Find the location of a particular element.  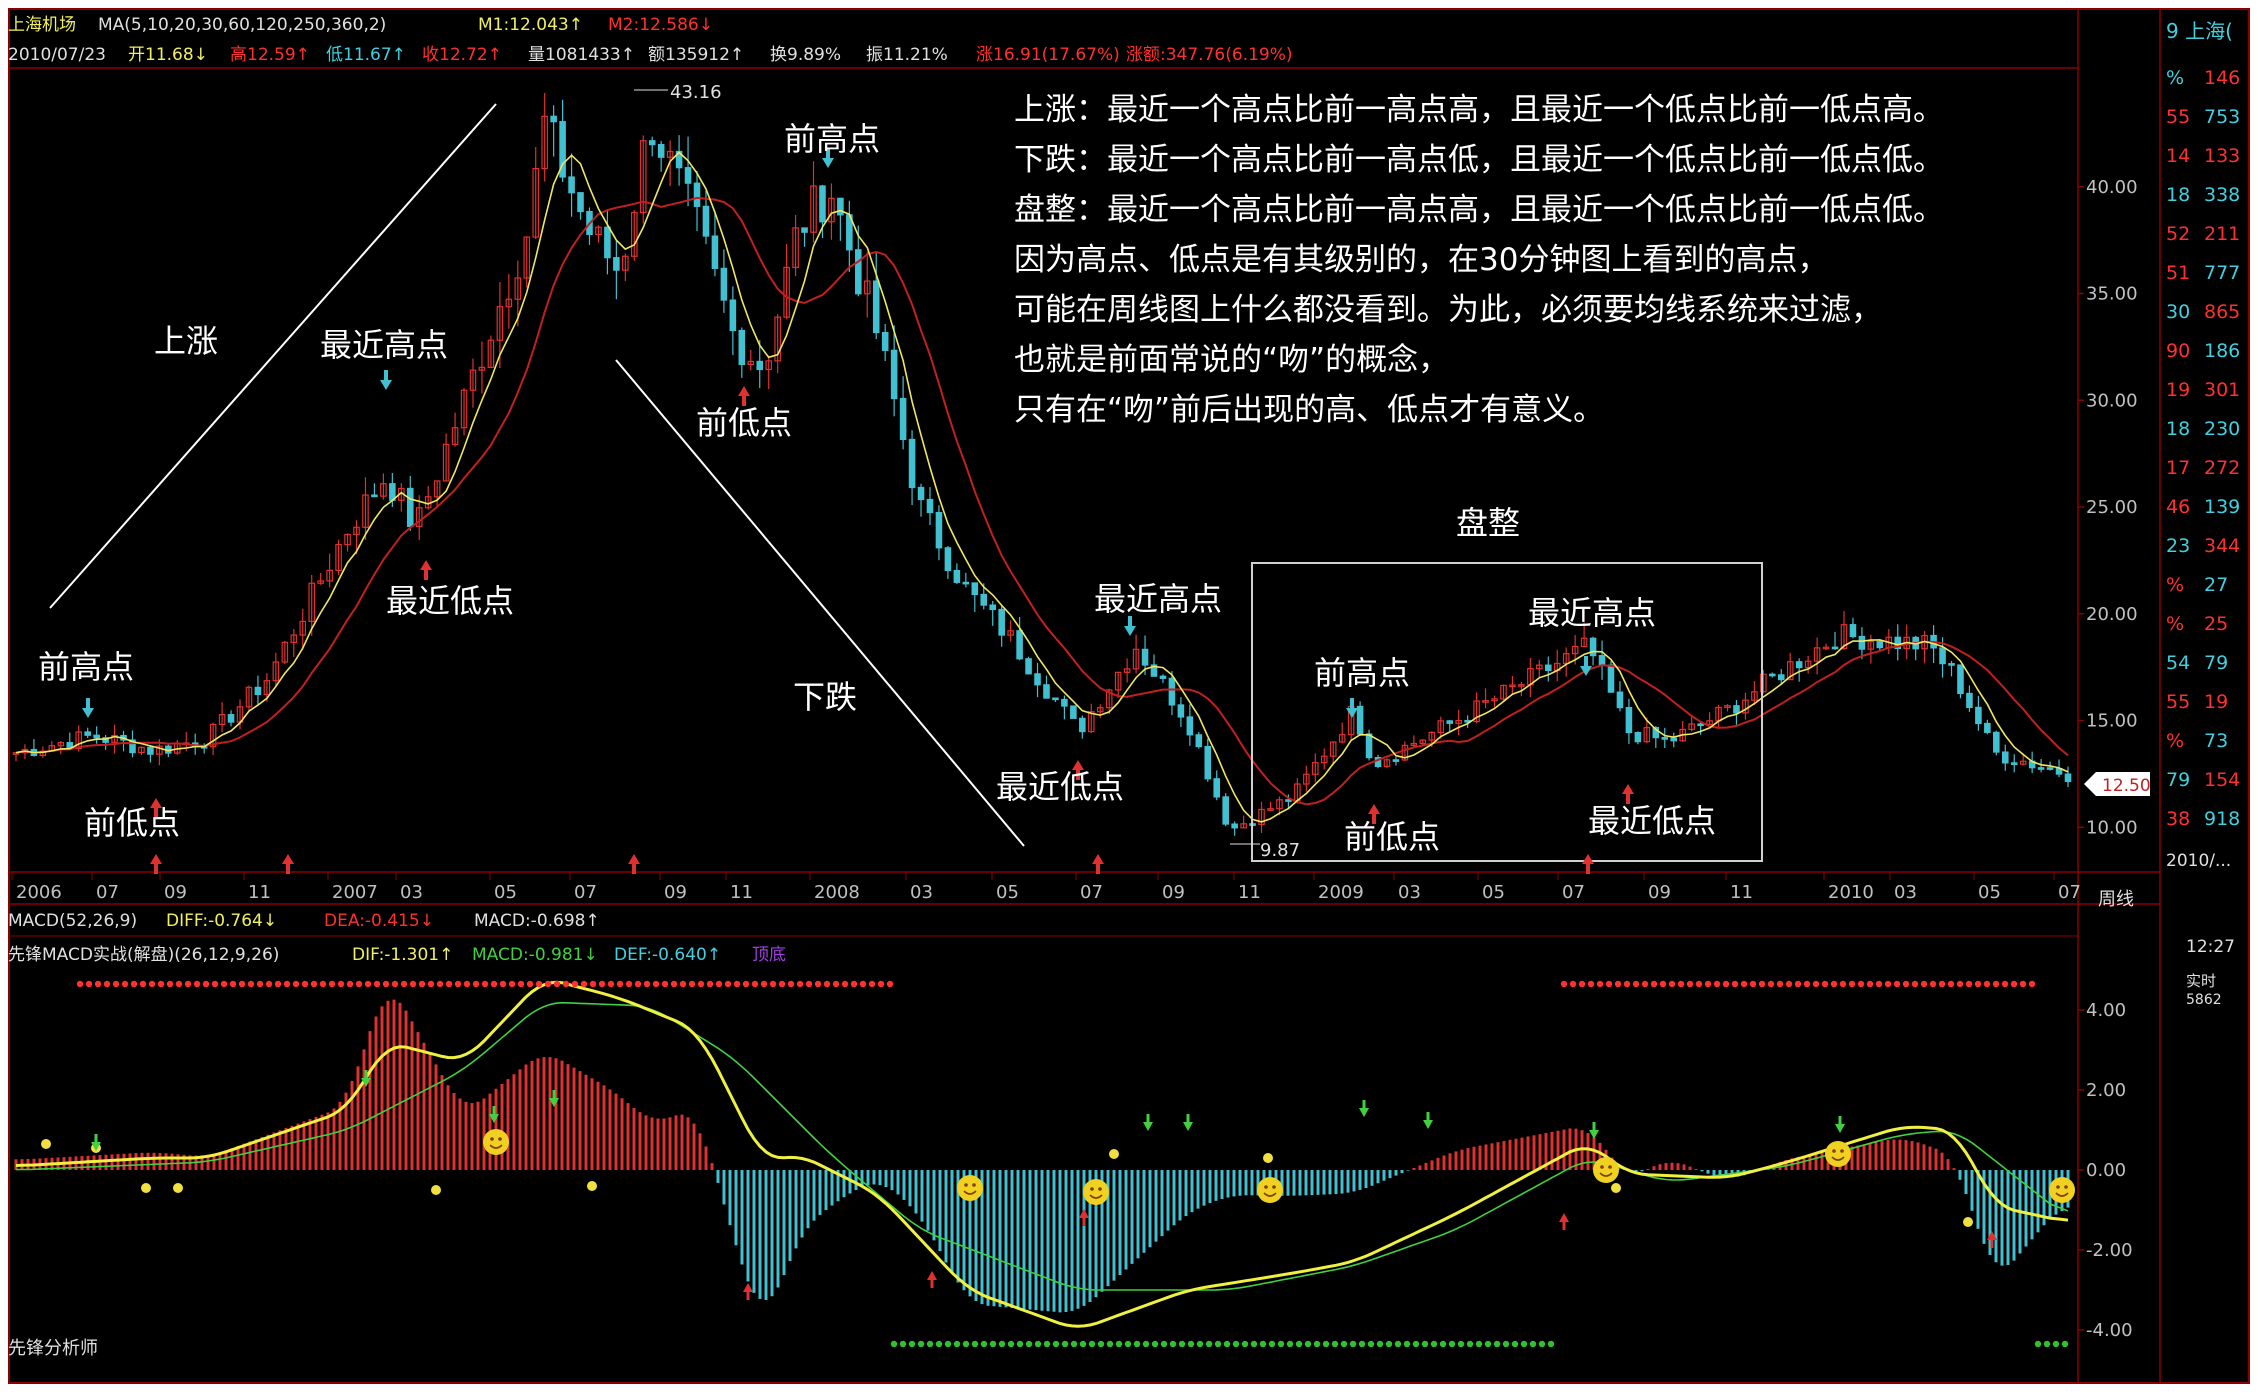

time-tick-label: 2008 is located at coordinates (837, 892).